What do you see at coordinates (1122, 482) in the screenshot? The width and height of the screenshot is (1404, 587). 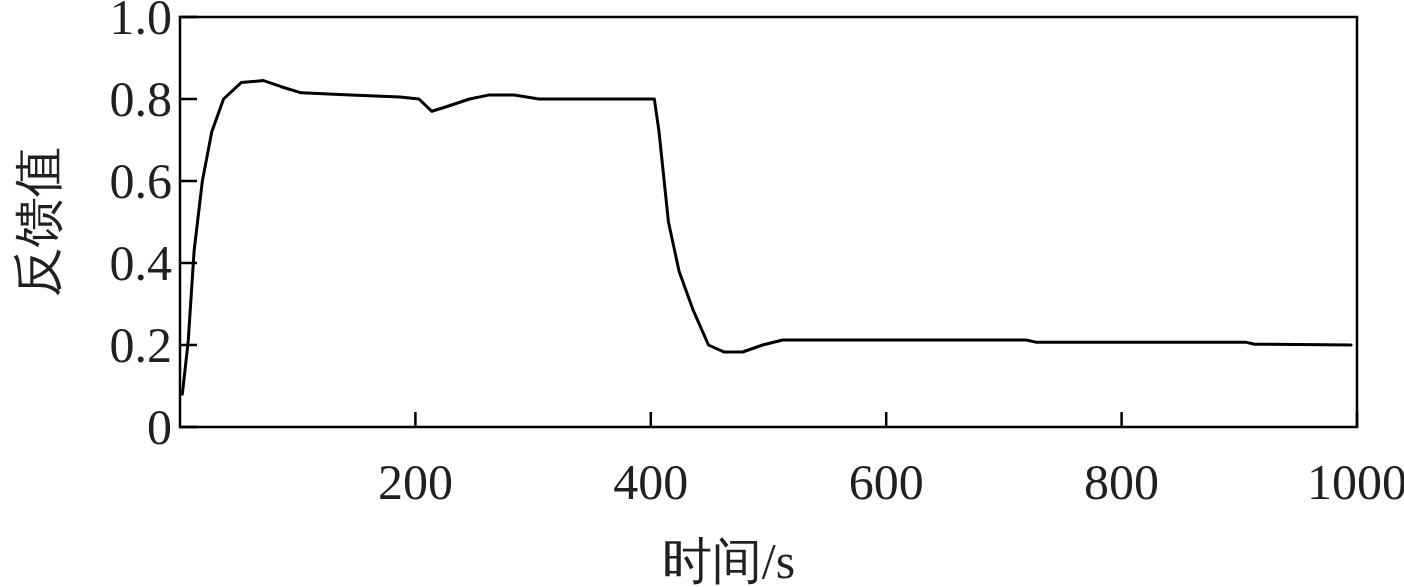 I see `x-tick-label: 800` at bounding box center [1122, 482].